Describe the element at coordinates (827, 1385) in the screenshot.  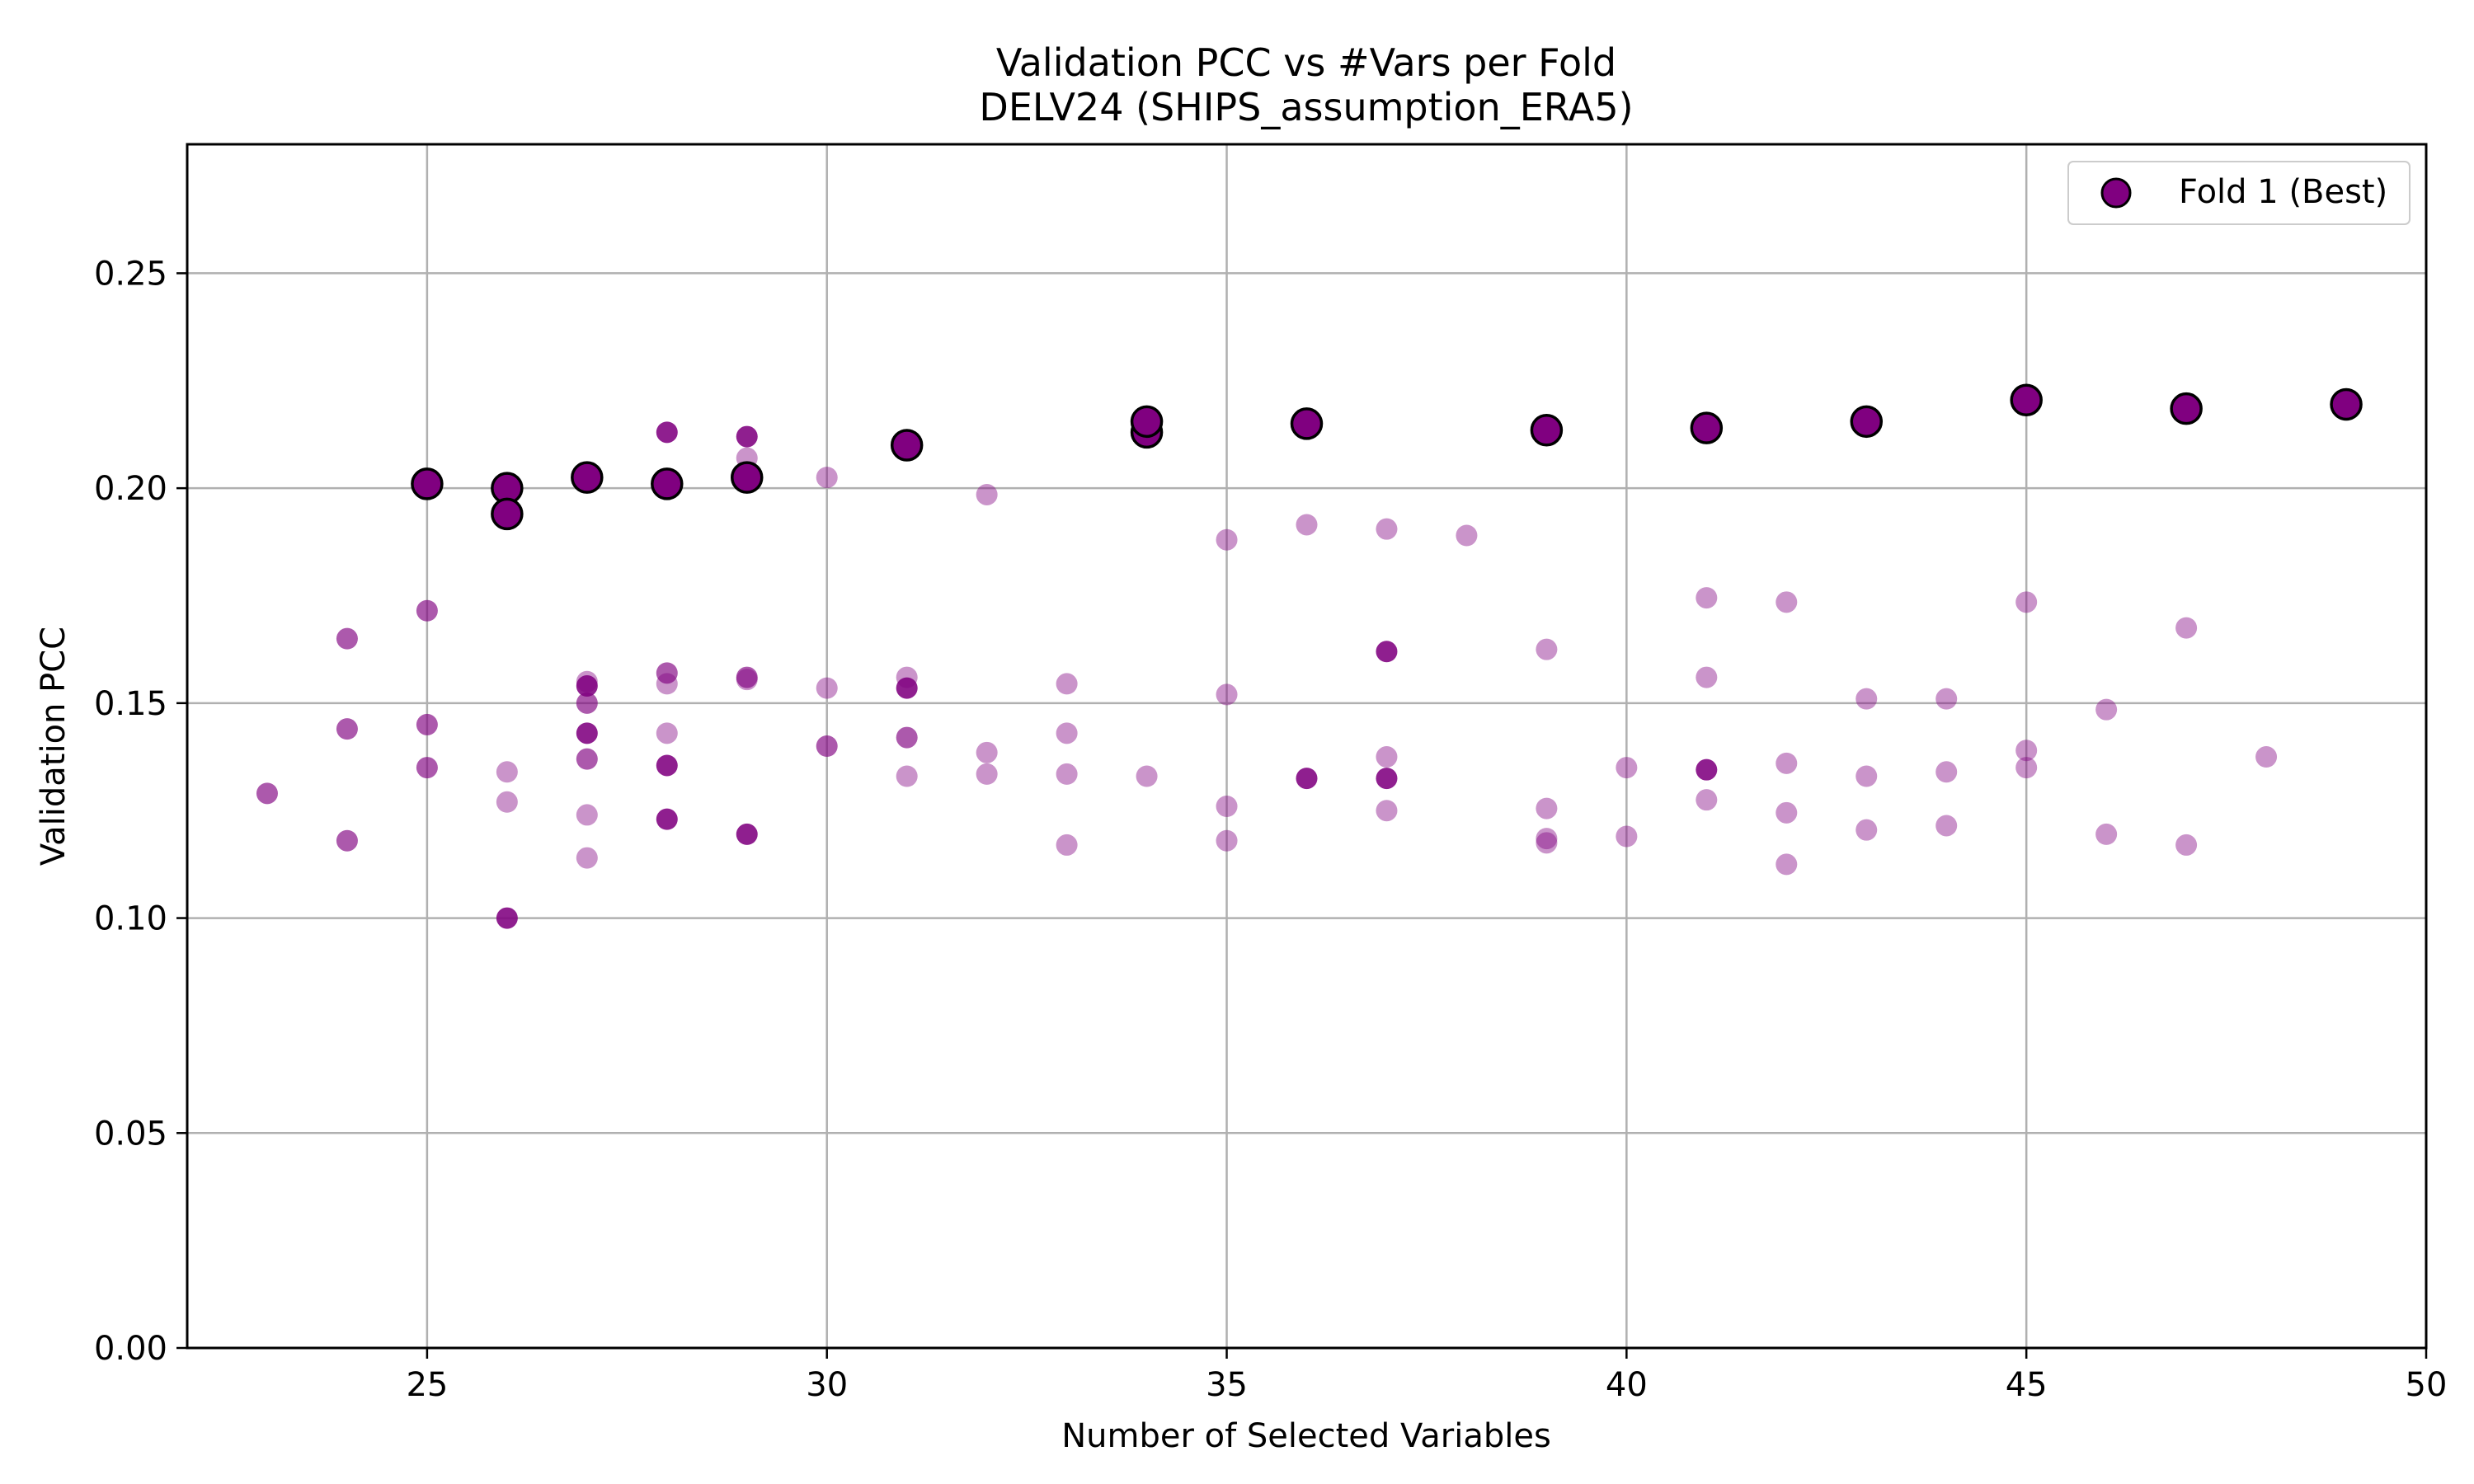
I see `x-tick-label: 30` at that location.